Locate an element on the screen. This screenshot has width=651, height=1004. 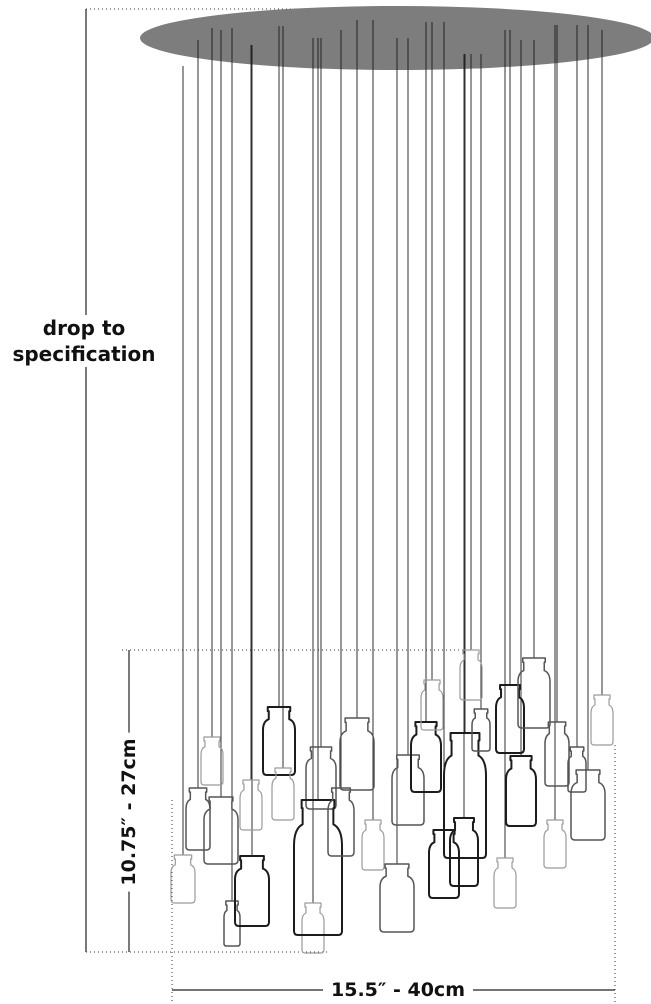
drop-label: drop to specification is located at coordinates (84, 341).